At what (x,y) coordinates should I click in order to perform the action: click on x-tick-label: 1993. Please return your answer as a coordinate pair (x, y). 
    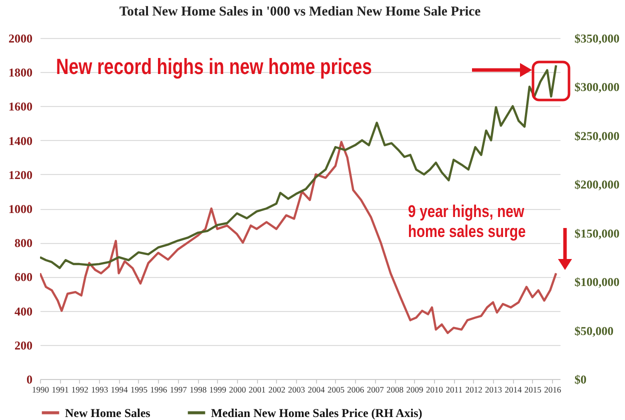
    Looking at the image, I should click on (99, 389).